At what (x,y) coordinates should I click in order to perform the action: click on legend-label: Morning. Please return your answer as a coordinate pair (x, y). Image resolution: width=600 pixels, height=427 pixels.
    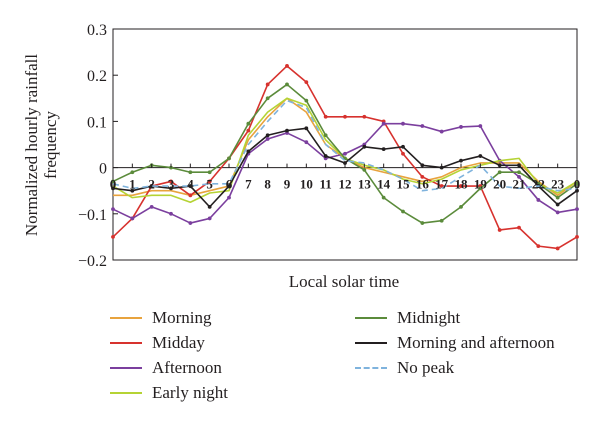
    Looking at the image, I should click on (182, 317).